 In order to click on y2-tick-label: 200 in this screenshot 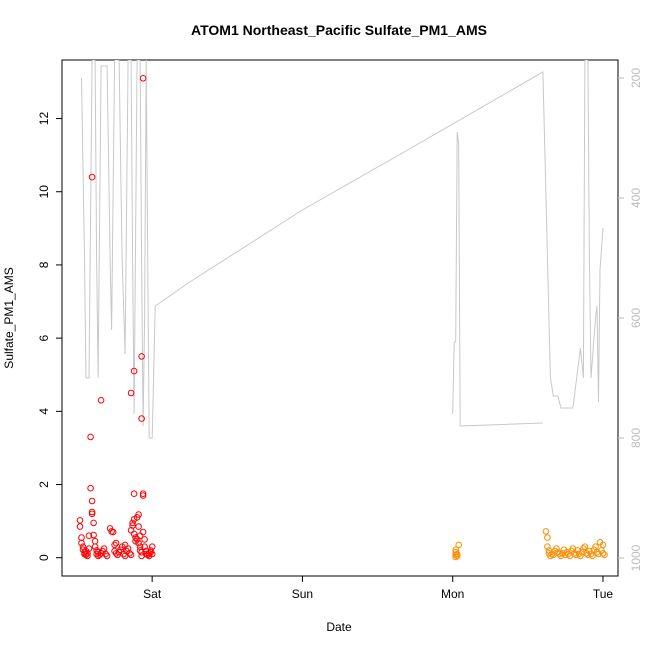, I will do `click(636, 78)`.